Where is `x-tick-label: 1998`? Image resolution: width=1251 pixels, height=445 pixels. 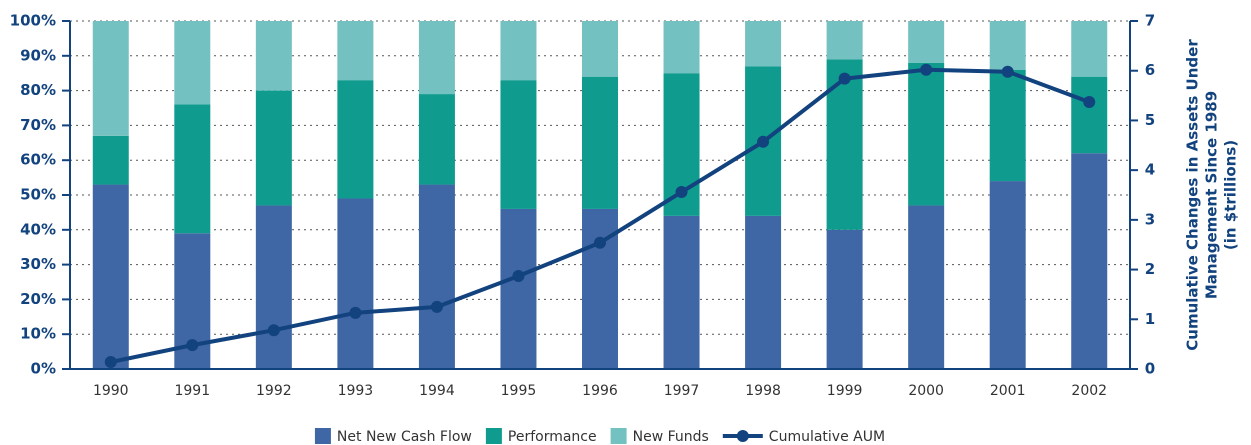
x-tick-label: 1998 is located at coordinates (763, 391).